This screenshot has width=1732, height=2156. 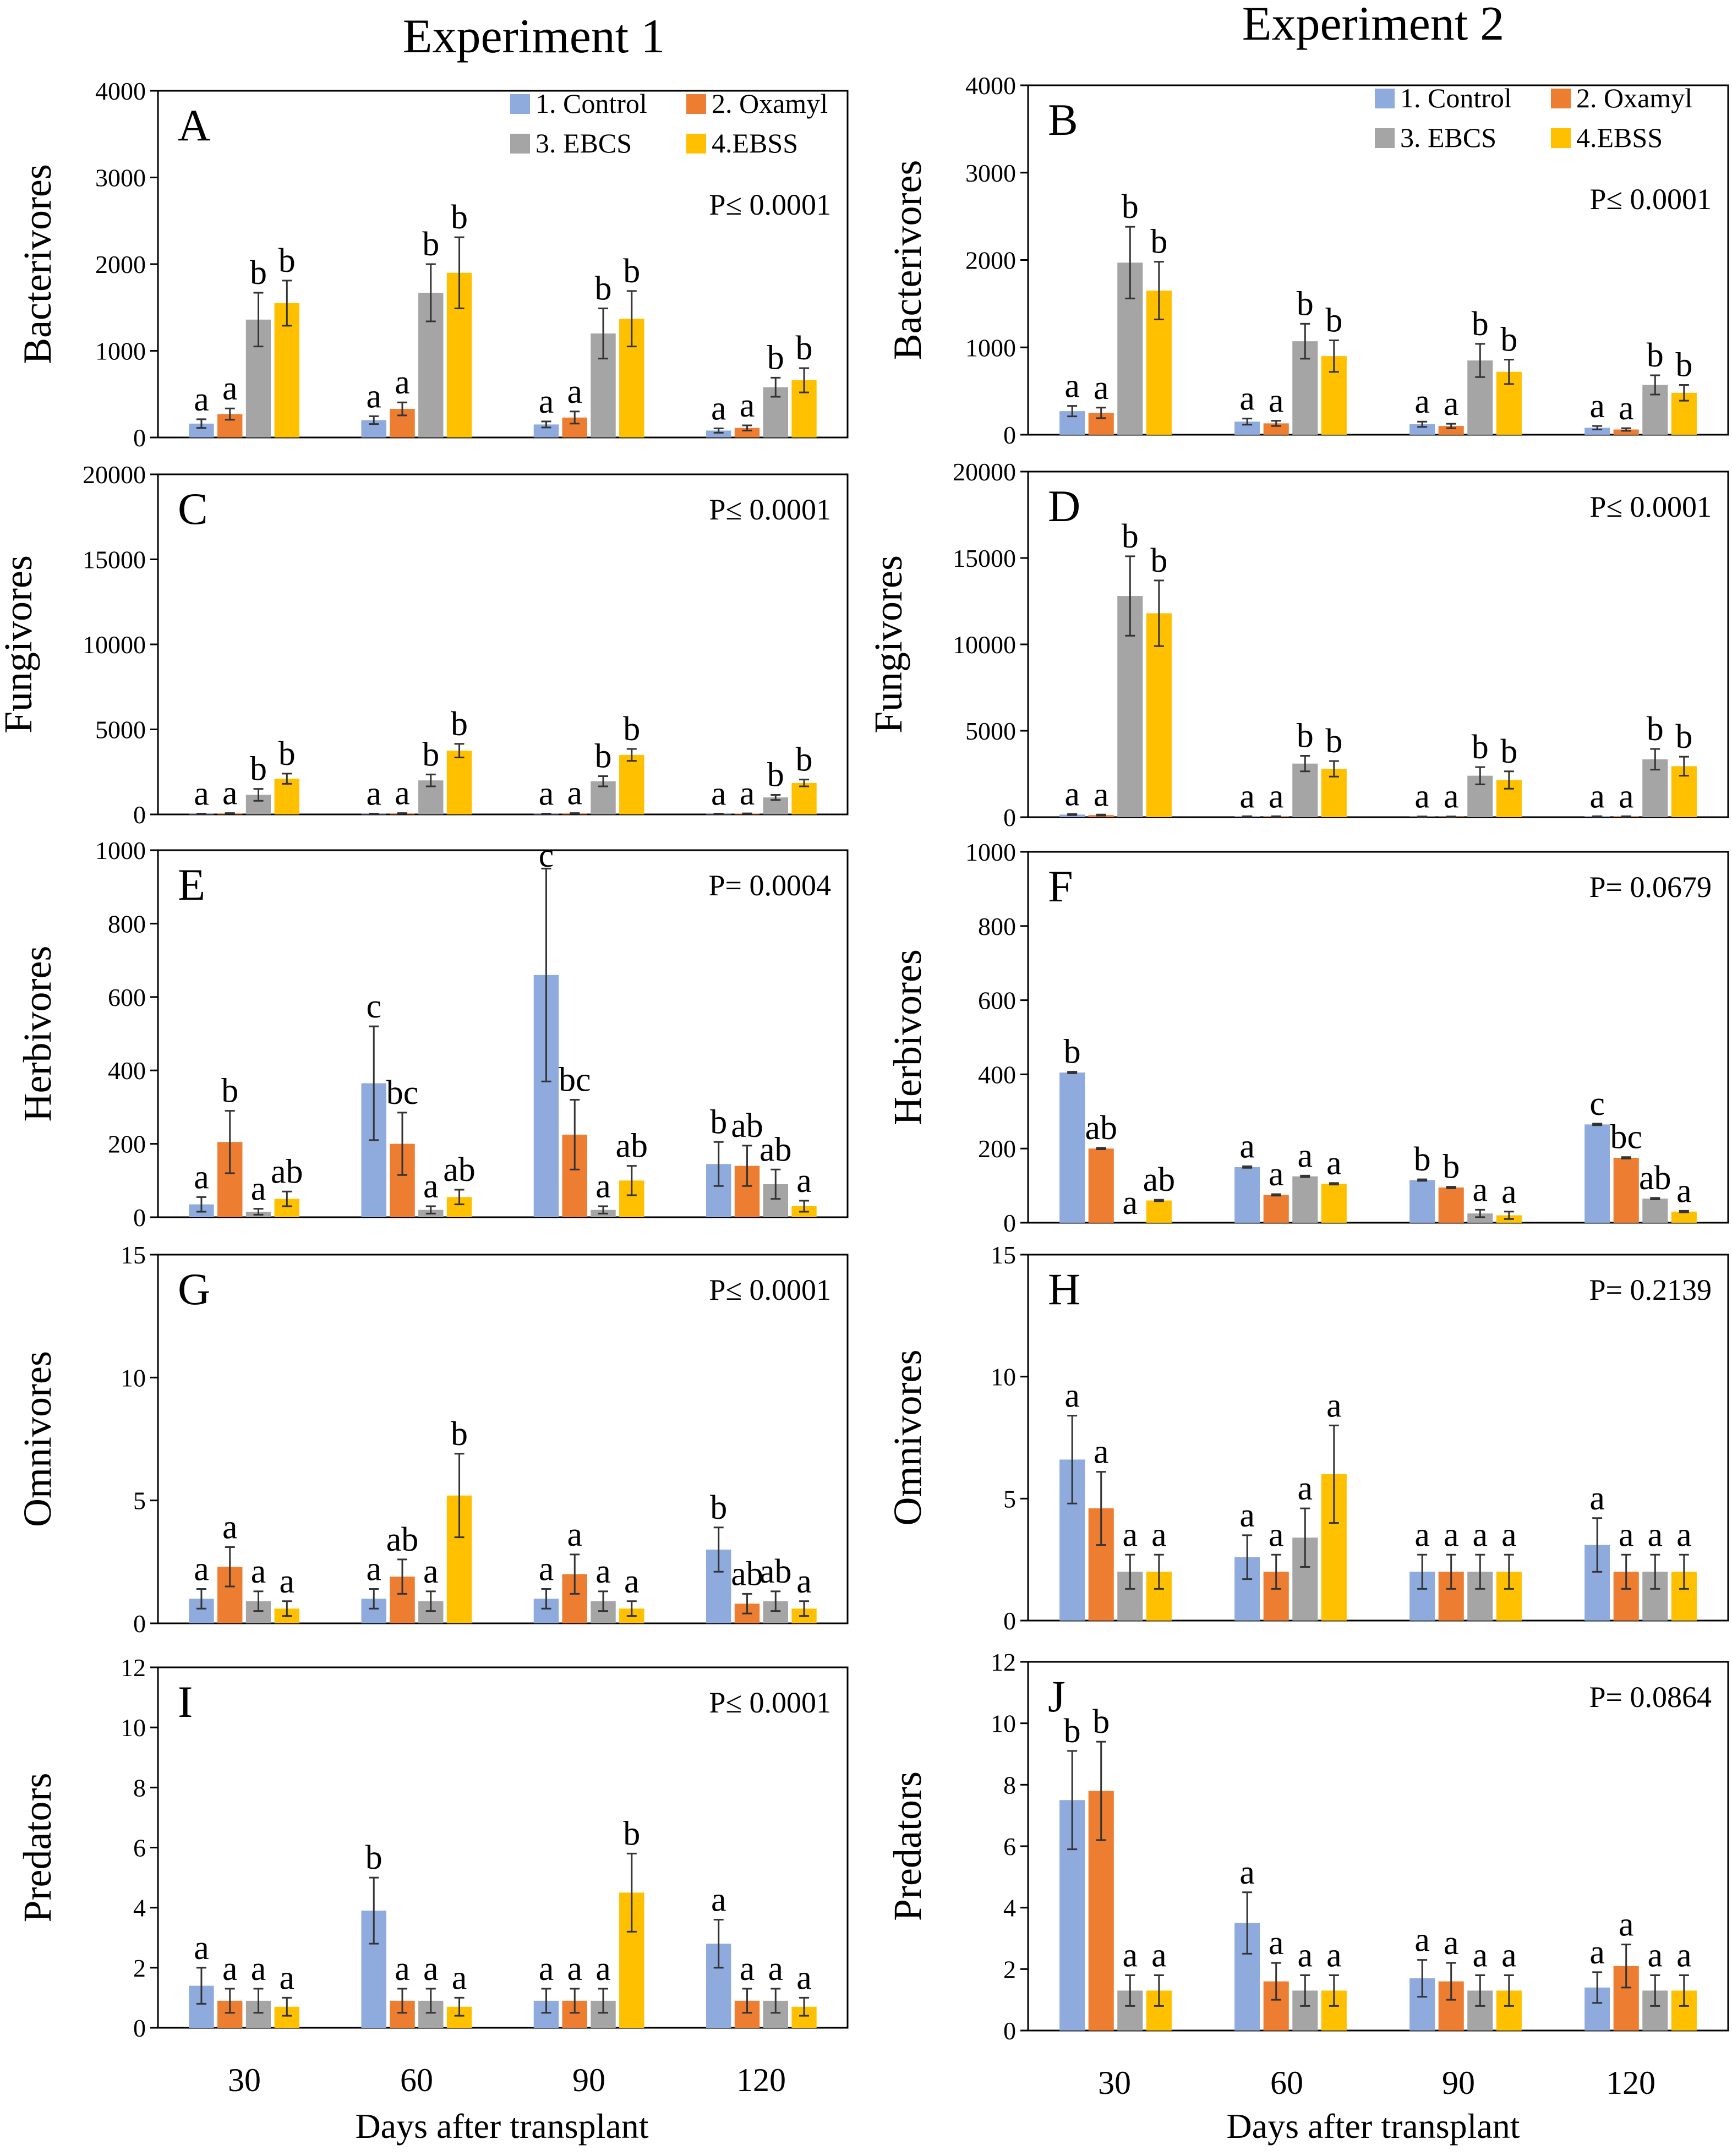 What do you see at coordinates (997, 1074) in the screenshot?
I see `y-tick-label: 400` at bounding box center [997, 1074].